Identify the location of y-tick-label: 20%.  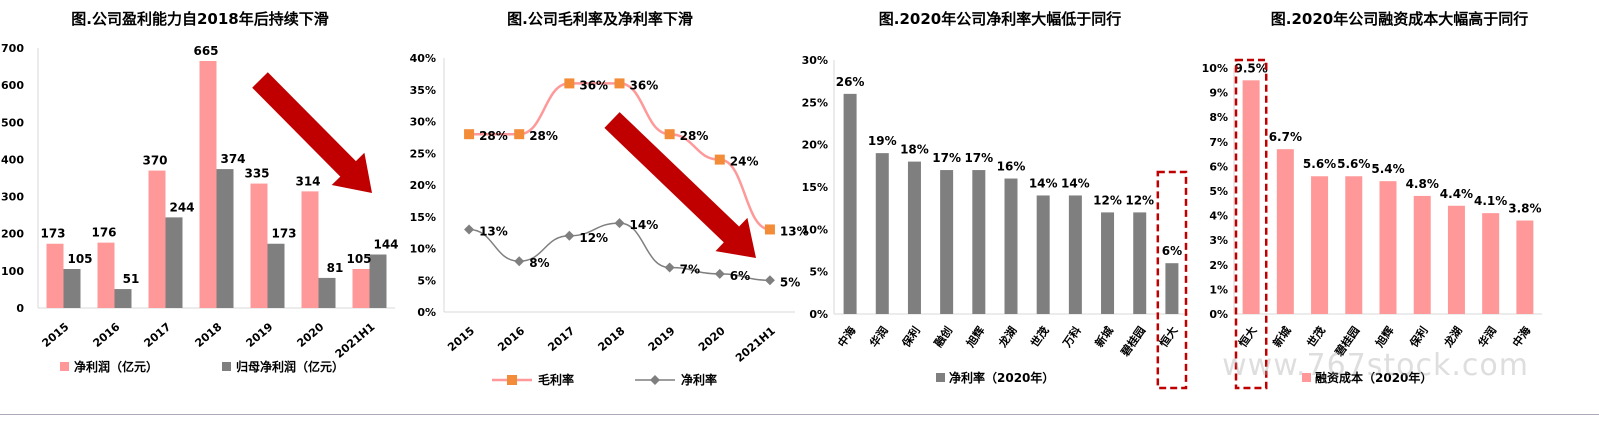
(423, 185).